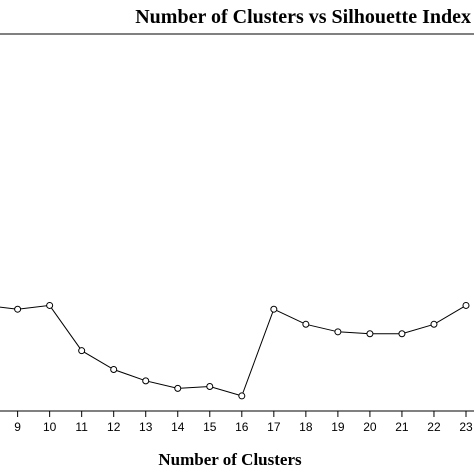 The height and width of the screenshot is (474, 474). Describe the element at coordinates (210, 427) in the screenshot. I see `x-tick-label-15: 15` at that location.